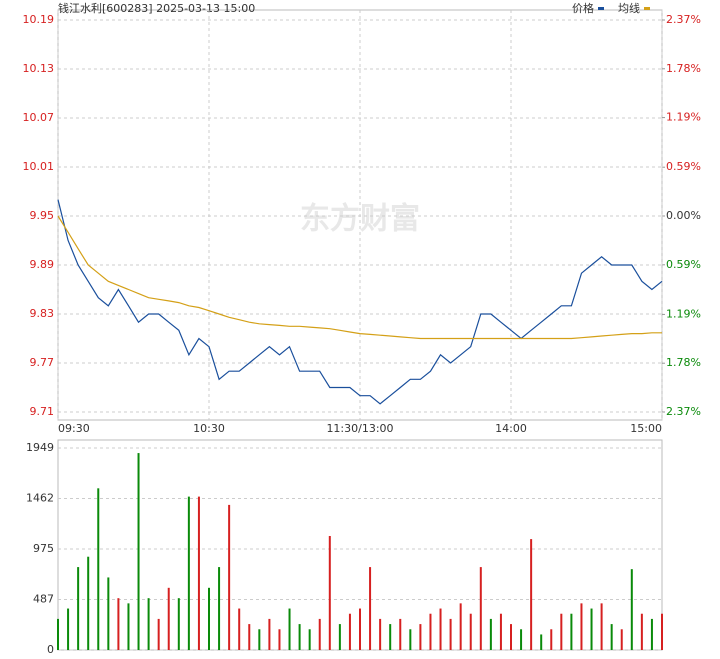 This screenshot has width=720, height=659. What do you see at coordinates (39, 68) in the screenshot?
I see `y-tick-label: 10.13` at bounding box center [39, 68].